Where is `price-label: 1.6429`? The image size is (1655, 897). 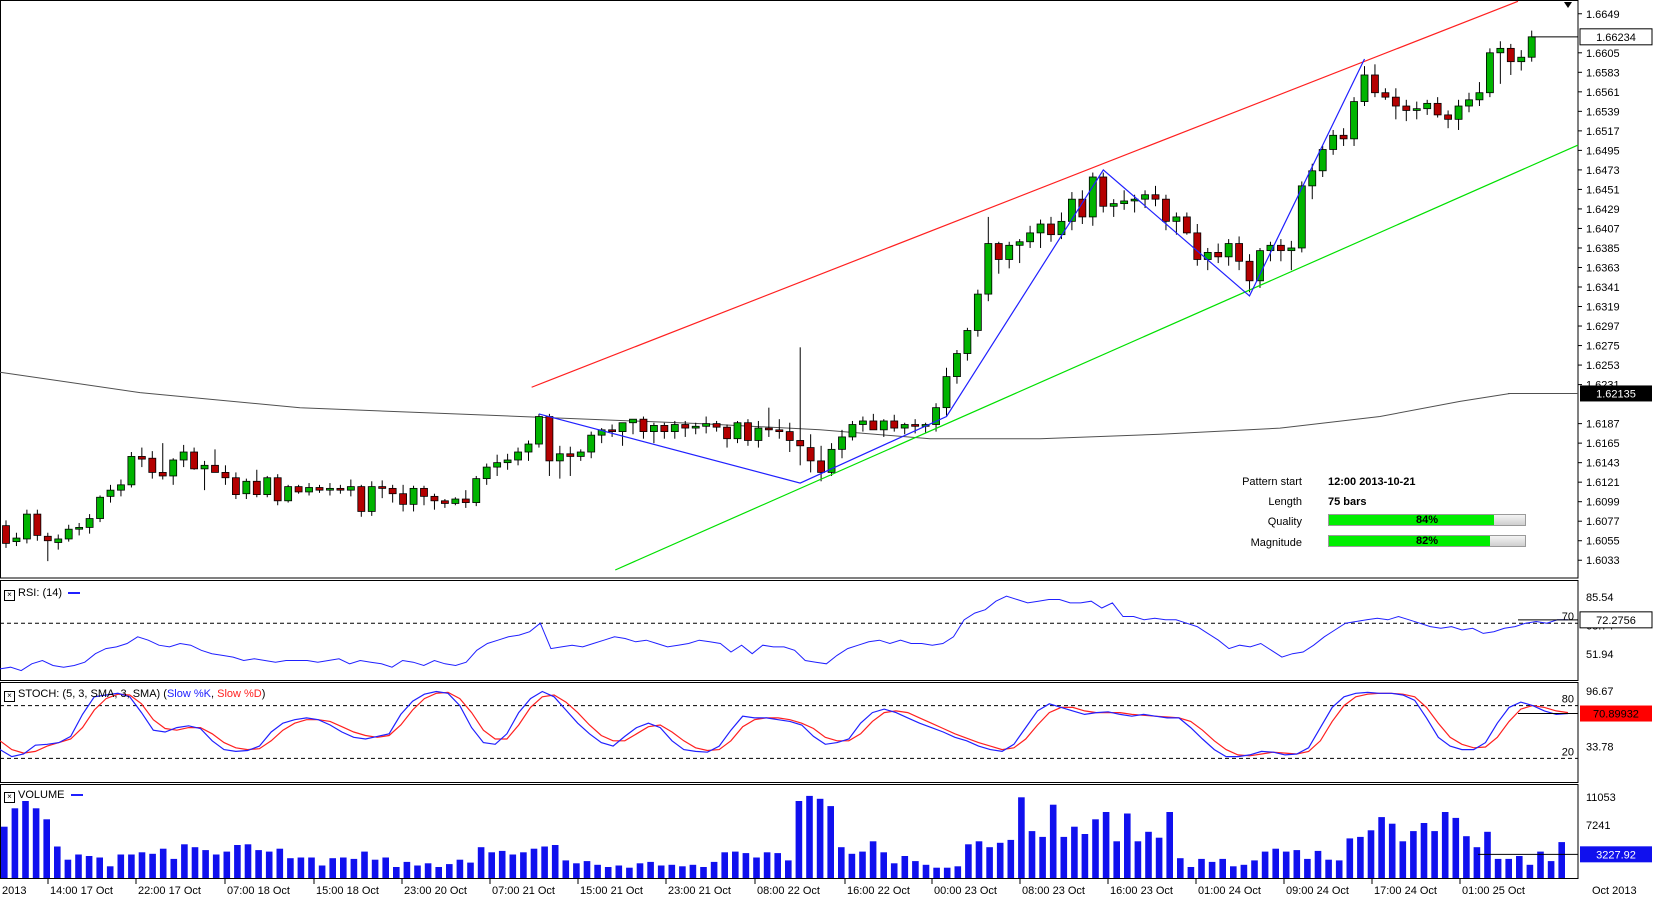
price-label: 1.6429 is located at coordinates (1603, 210).